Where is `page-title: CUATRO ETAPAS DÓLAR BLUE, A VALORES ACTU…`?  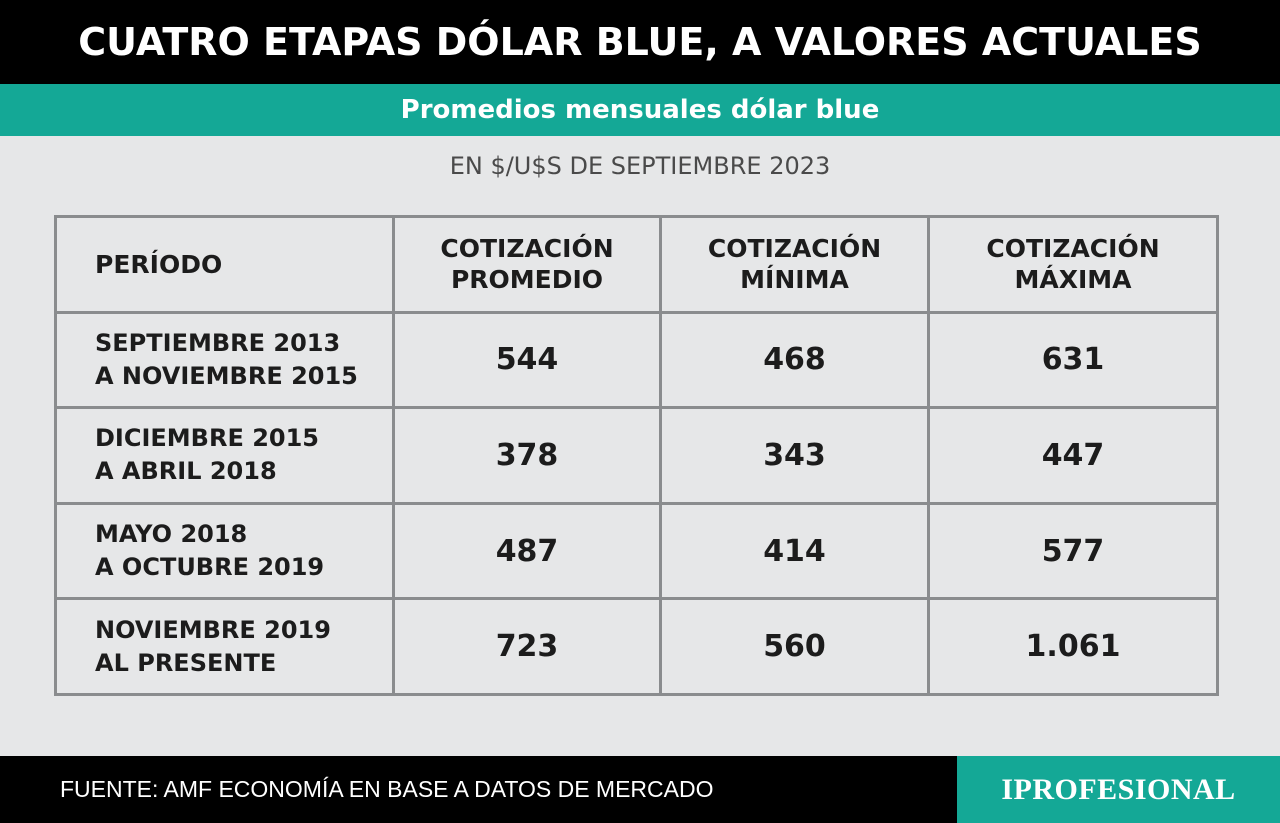 page-title: CUATRO ETAPAS DÓLAR BLUE, A VALORES ACTU… is located at coordinates (640, 42).